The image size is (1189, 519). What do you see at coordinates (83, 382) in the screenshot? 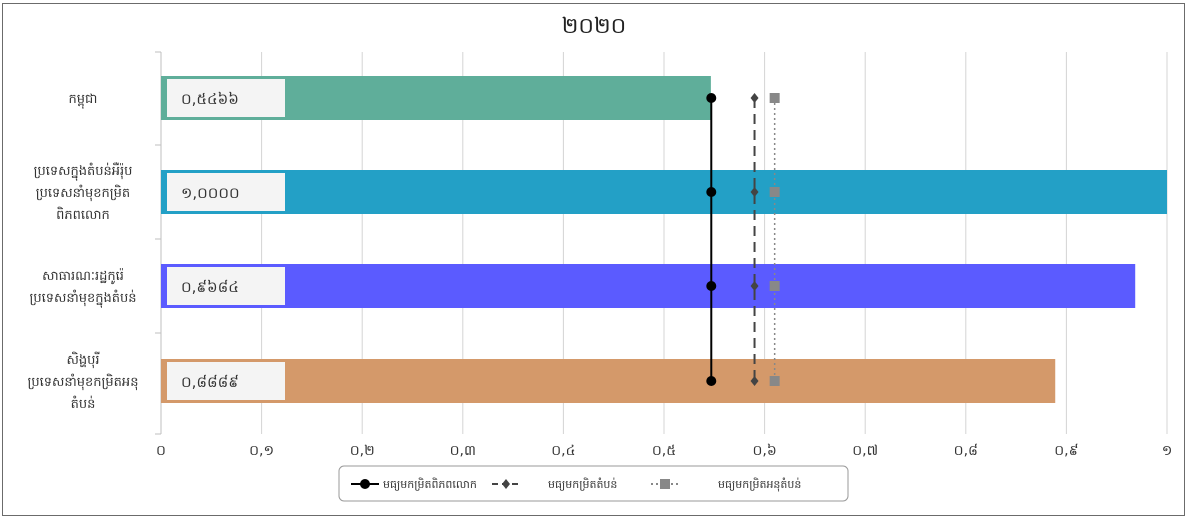
I see `category-label-3-1: ប្រទេសនាំមុខកម្រិតអនុ` at bounding box center [83, 382].